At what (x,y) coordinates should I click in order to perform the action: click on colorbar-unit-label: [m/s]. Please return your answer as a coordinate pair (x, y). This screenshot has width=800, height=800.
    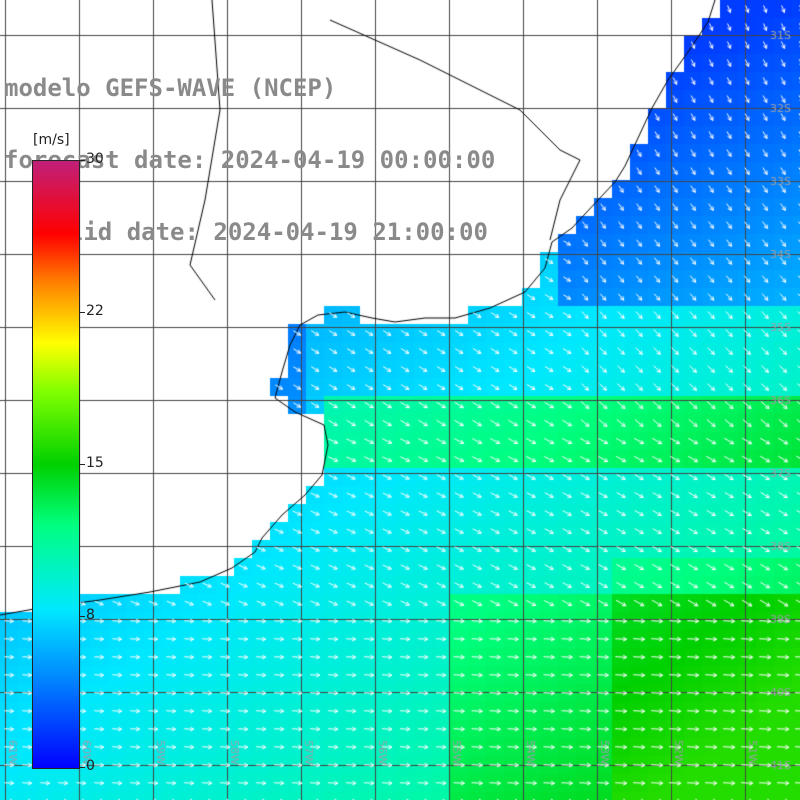
    Looking at the image, I should click on (51, 140).